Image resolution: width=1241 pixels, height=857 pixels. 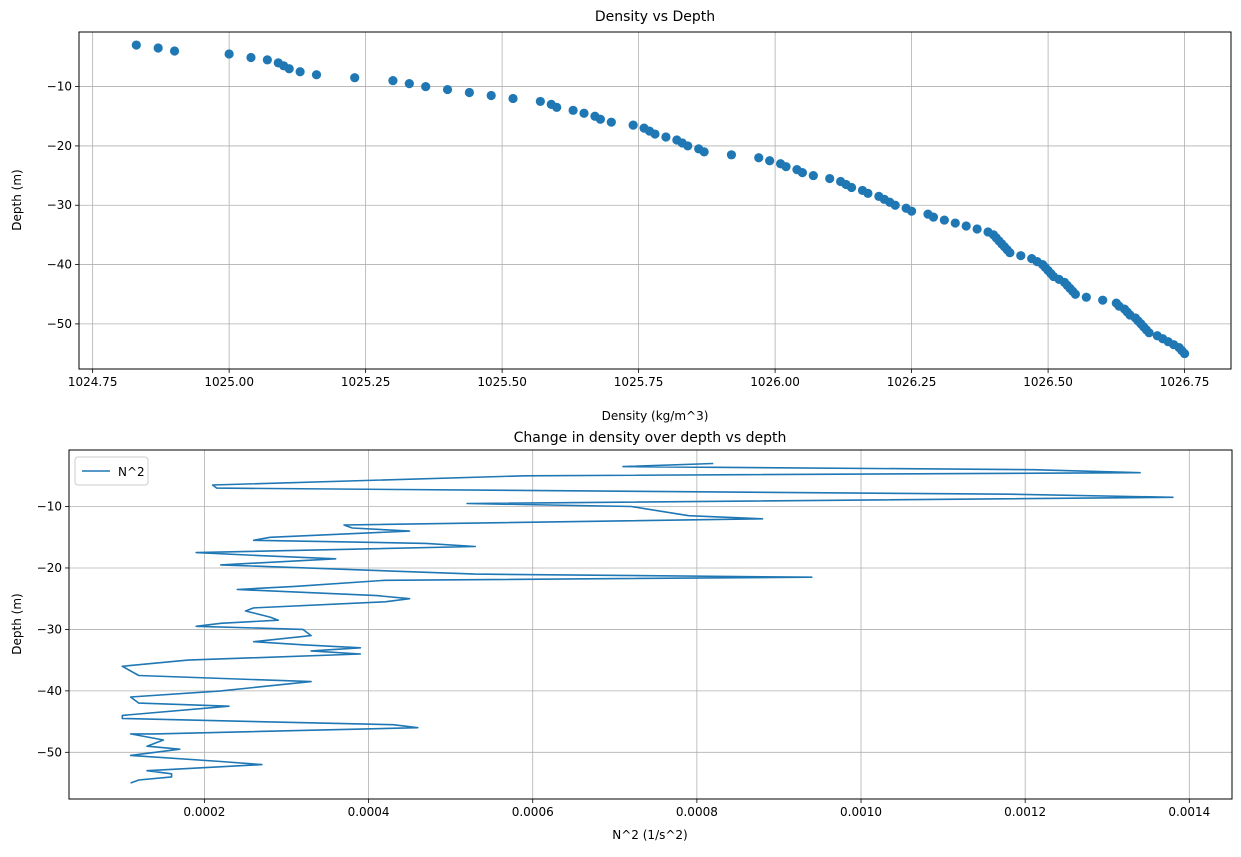 I want to click on x-tick-label: 0.0014, so click(x=1189, y=812).